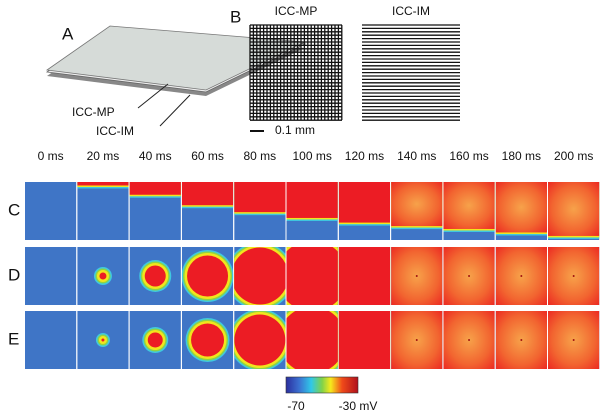 The height and width of the screenshot is (413, 600). What do you see at coordinates (468, 156) in the screenshot?
I see `time-label: 160 ms` at bounding box center [468, 156].